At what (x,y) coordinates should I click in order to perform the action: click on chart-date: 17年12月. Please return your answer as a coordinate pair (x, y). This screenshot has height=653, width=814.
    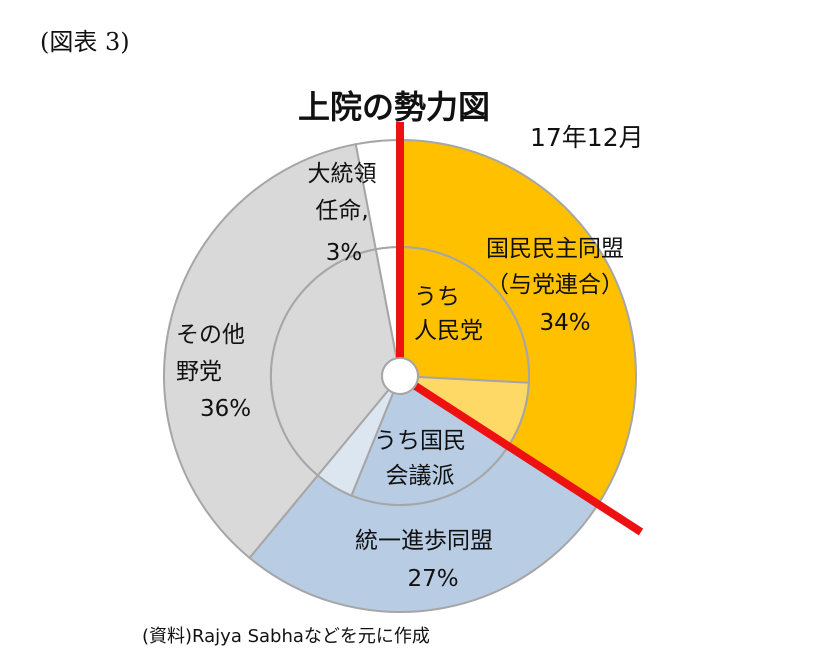
    Looking at the image, I should click on (587, 137).